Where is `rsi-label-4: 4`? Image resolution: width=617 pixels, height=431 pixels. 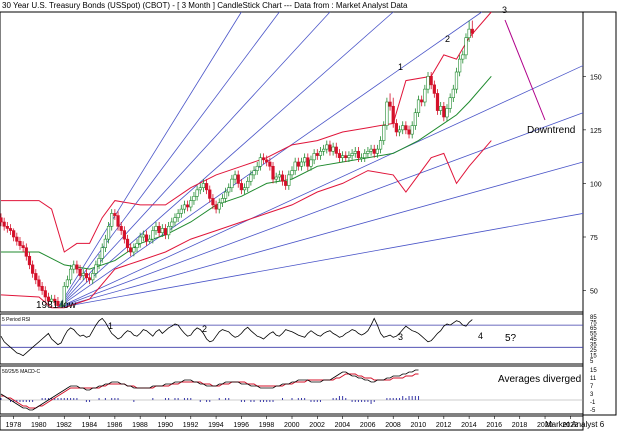 rsi-label-4: 4 is located at coordinates (480, 336).